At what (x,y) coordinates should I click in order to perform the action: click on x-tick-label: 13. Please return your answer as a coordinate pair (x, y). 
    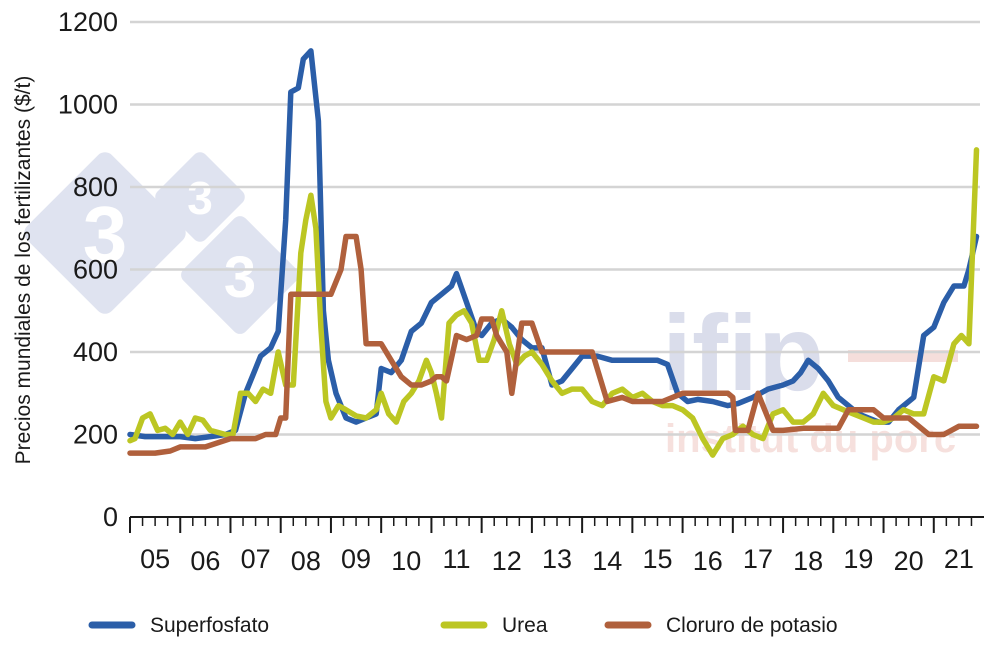
    Looking at the image, I should click on (557, 559).